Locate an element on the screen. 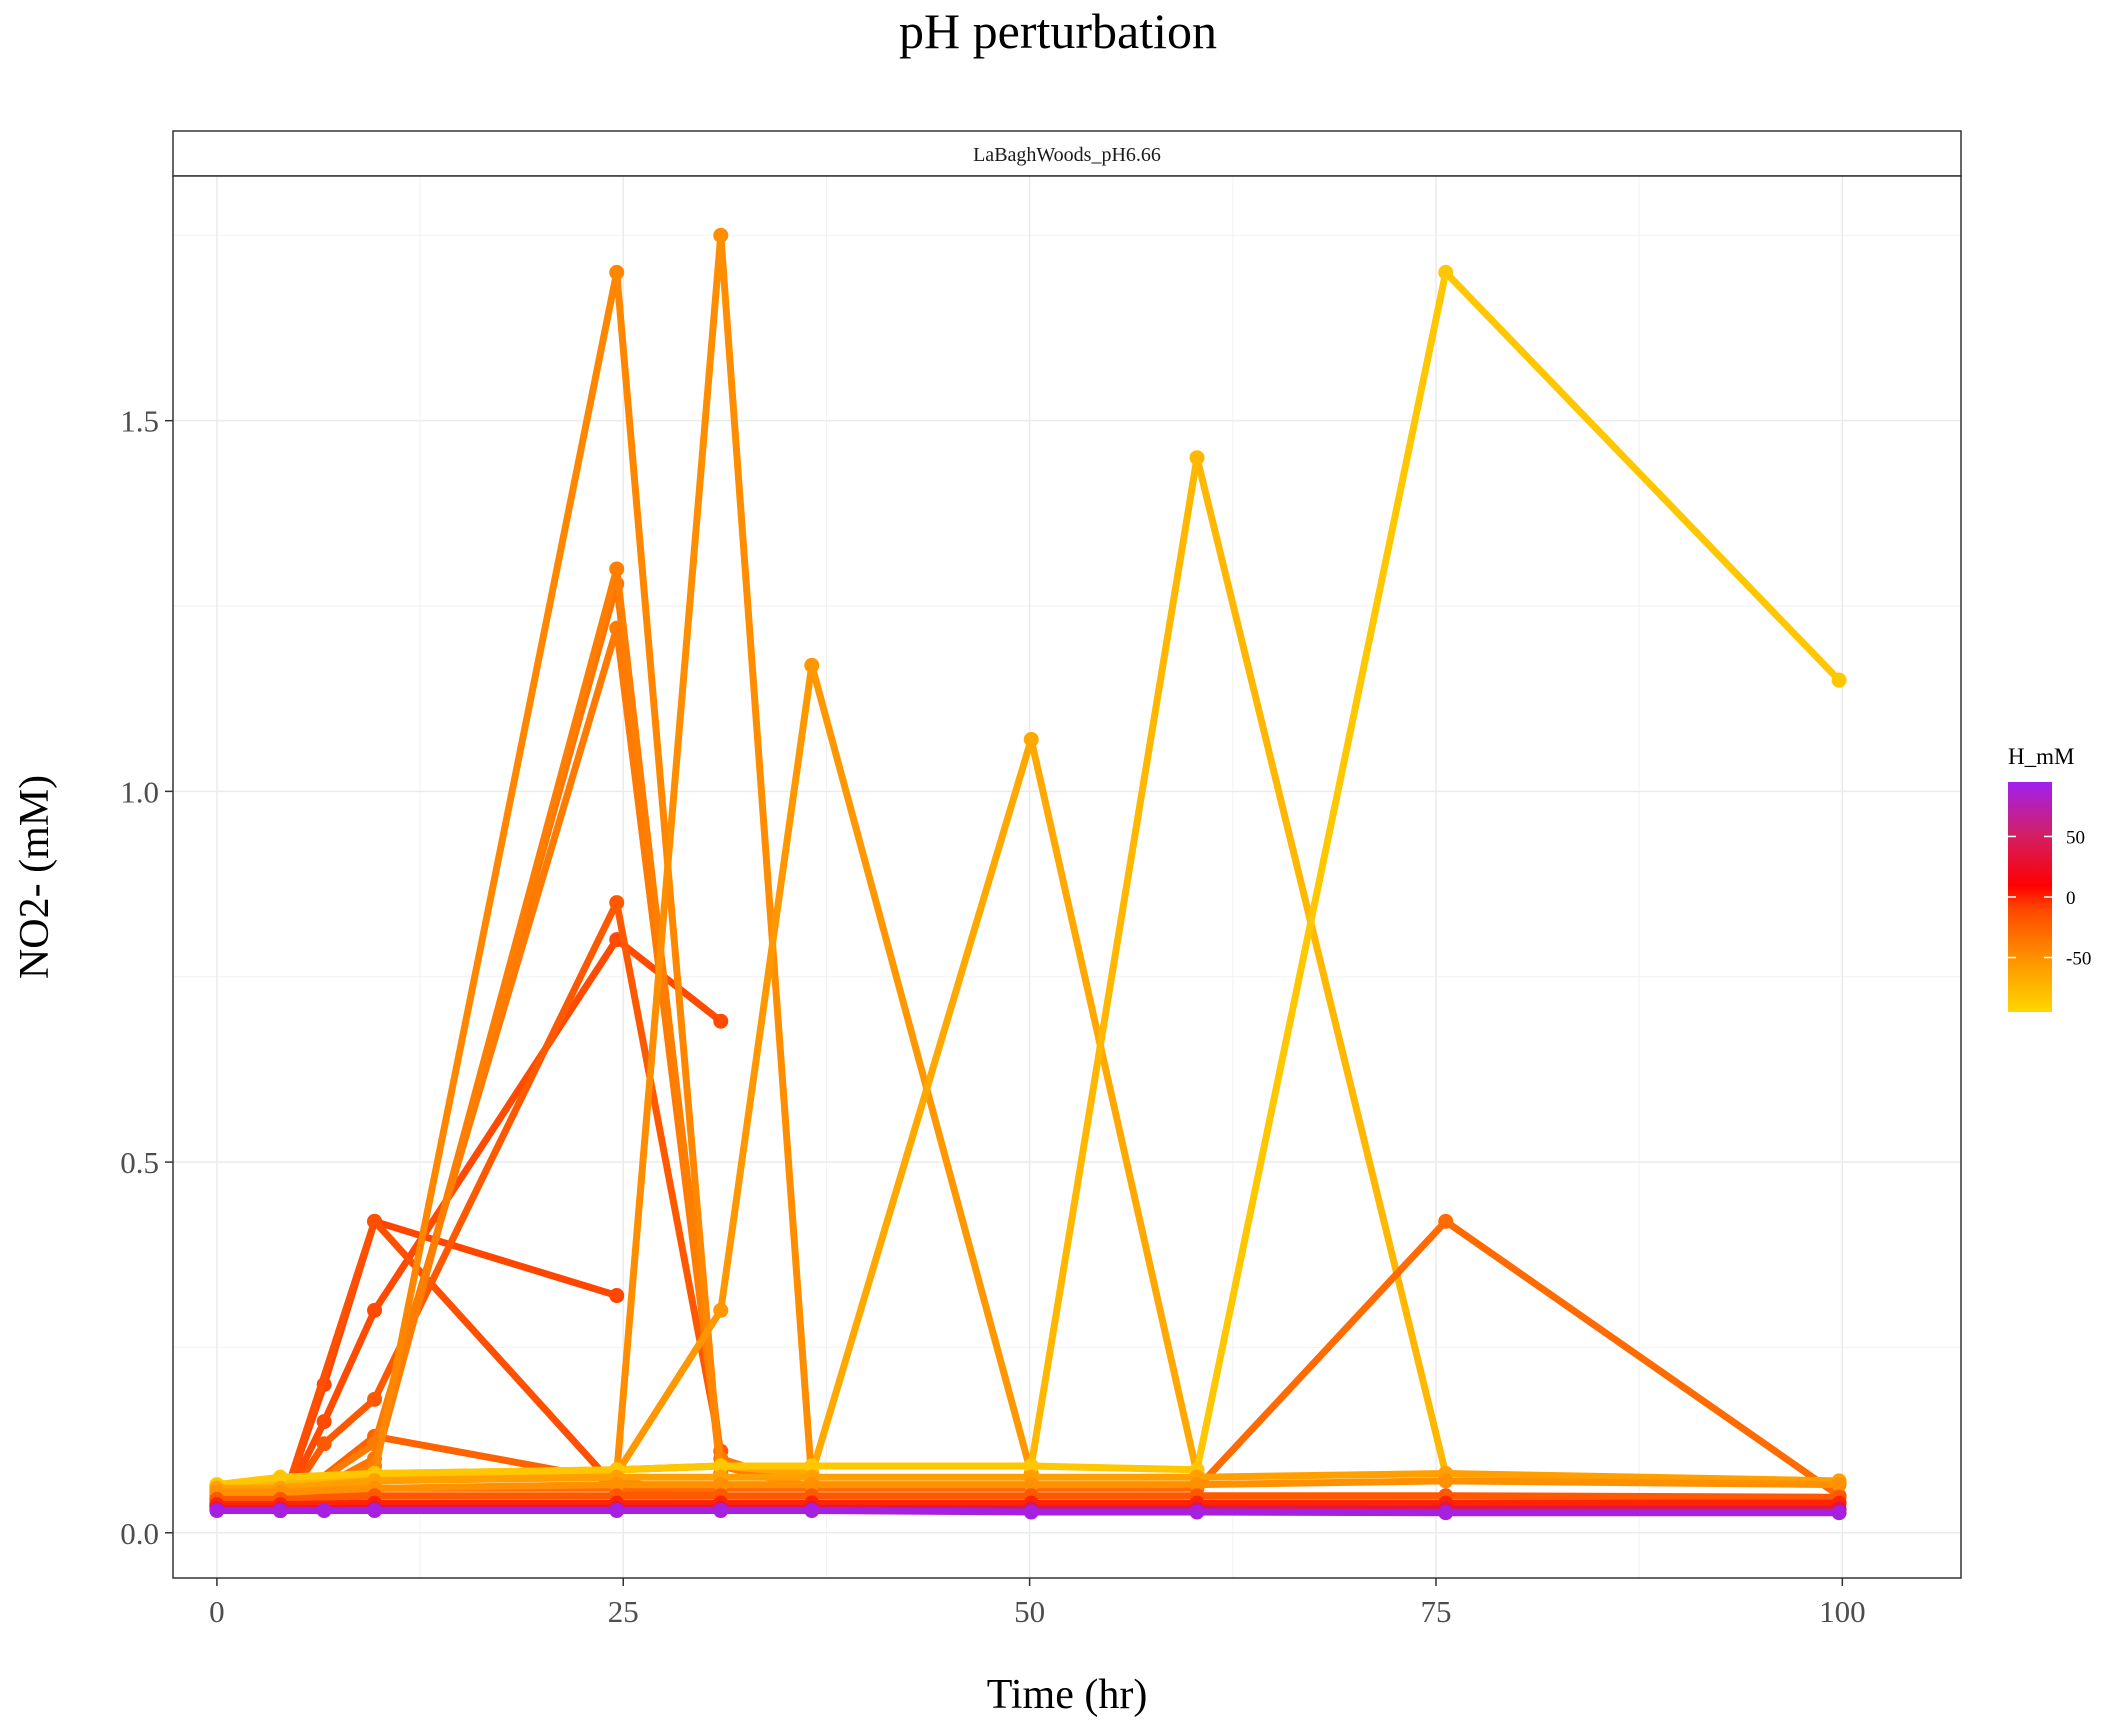 This screenshot has width=2112, height=1728. legend-ticks: 50 0 -50 is located at coordinates (2049, 898).